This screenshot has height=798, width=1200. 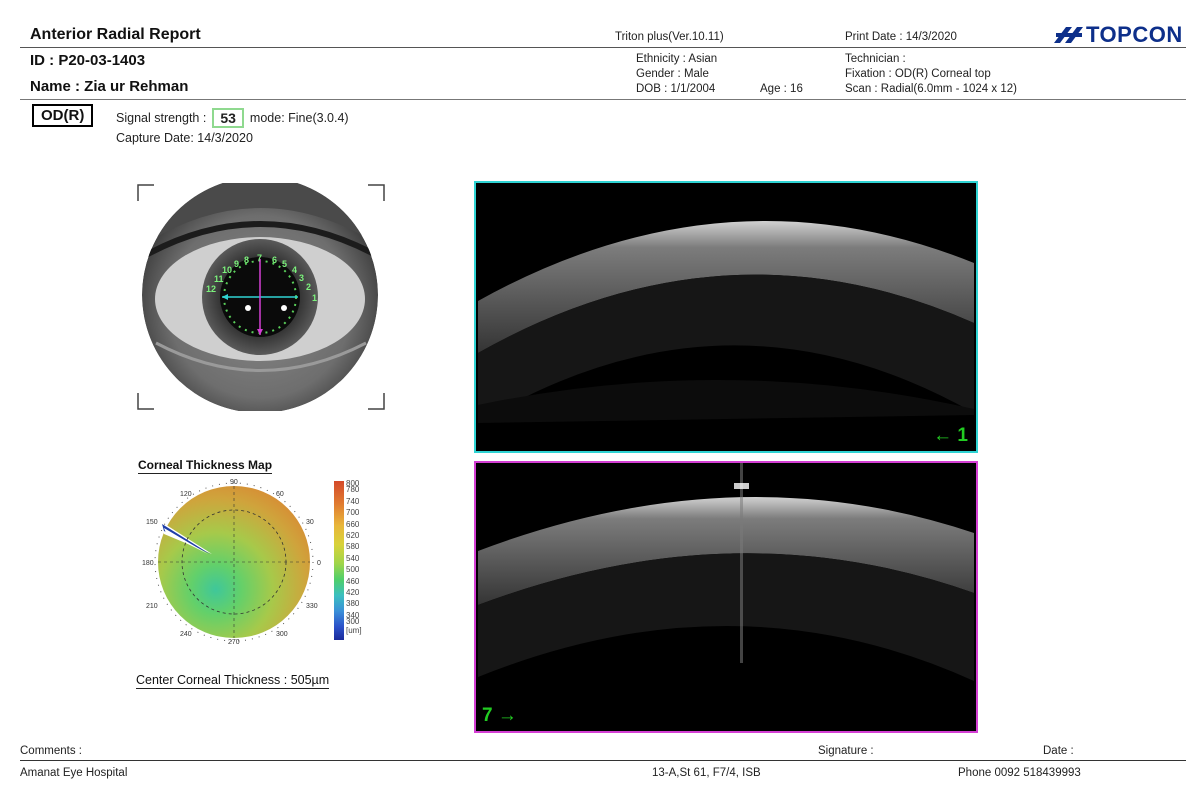 What do you see at coordinates (353, 570) in the screenshot?
I see `scale-500: 500` at bounding box center [353, 570].